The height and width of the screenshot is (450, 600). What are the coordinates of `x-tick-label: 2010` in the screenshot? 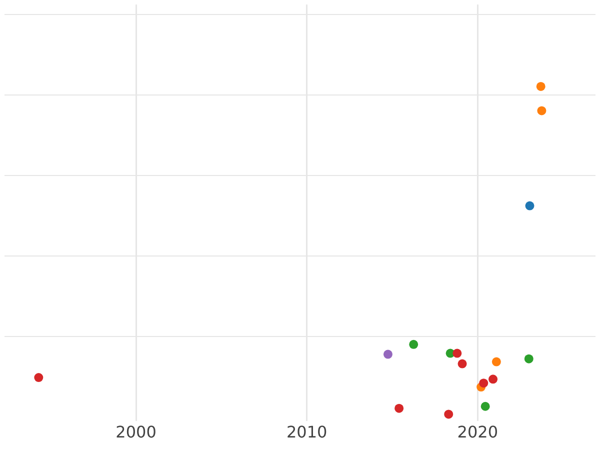 It's located at (307, 432).